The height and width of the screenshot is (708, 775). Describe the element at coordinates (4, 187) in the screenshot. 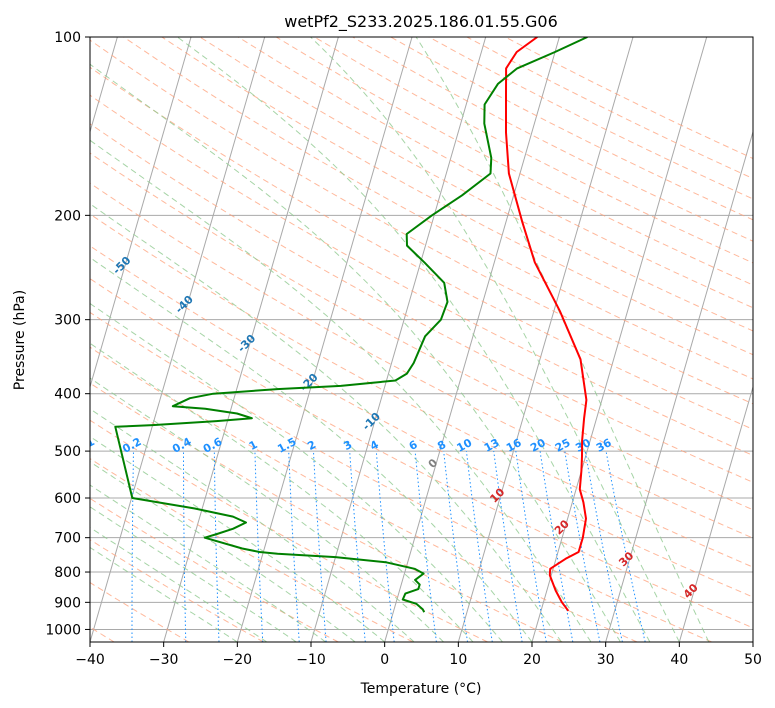

I see `dry-adiabat-label: -70` at that location.